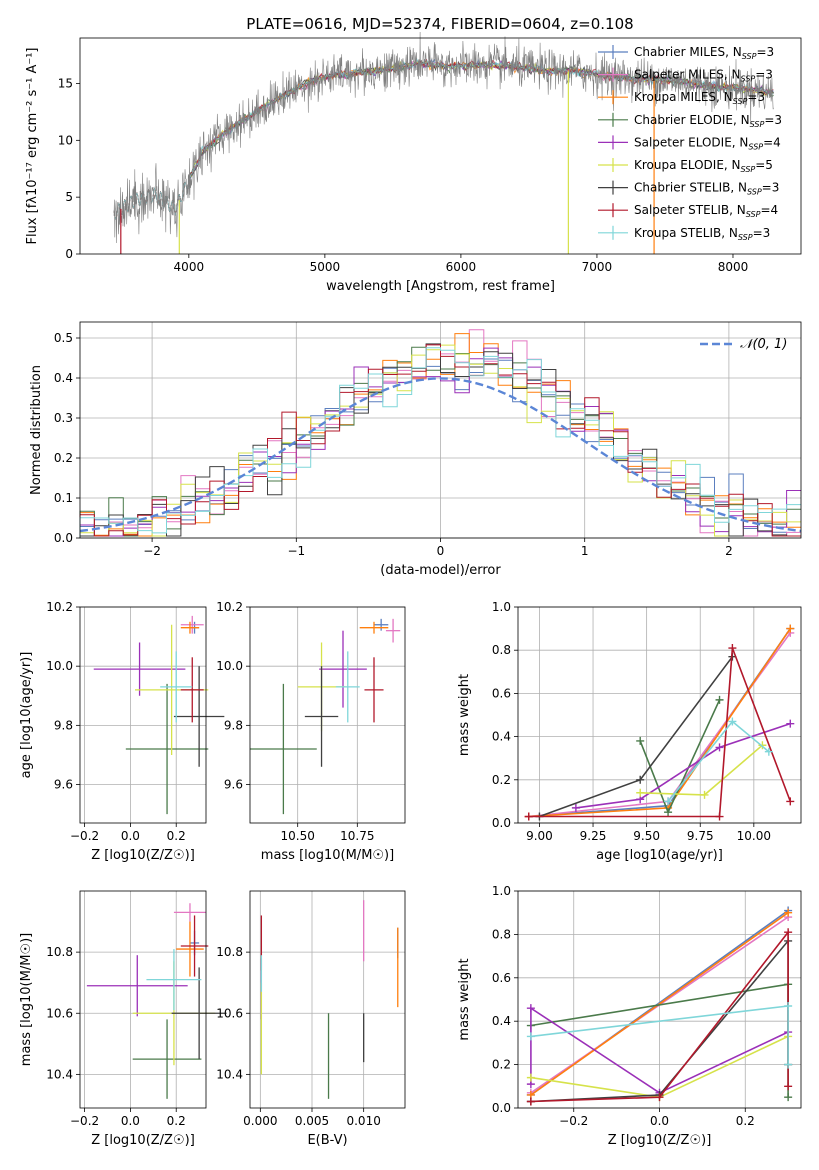 This screenshot has width=819, height=1170. What do you see at coordinates (59, 1013) in the screenshot?
I see `mass_vs_Z-ytick-label: 10.6` at bounding box center [59, 1013].